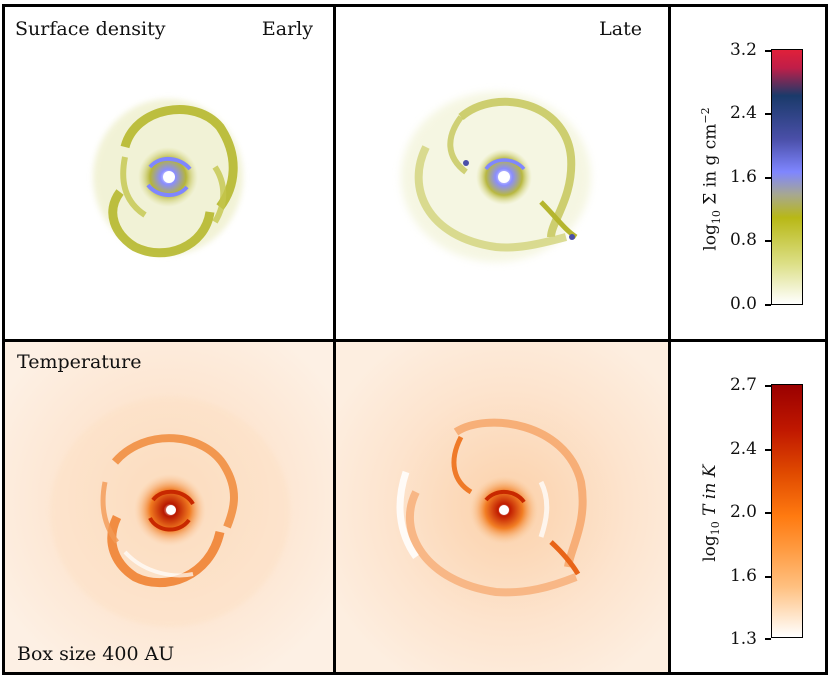  I want to click on temperature-panel-label: Temperature, so click(79, 362).